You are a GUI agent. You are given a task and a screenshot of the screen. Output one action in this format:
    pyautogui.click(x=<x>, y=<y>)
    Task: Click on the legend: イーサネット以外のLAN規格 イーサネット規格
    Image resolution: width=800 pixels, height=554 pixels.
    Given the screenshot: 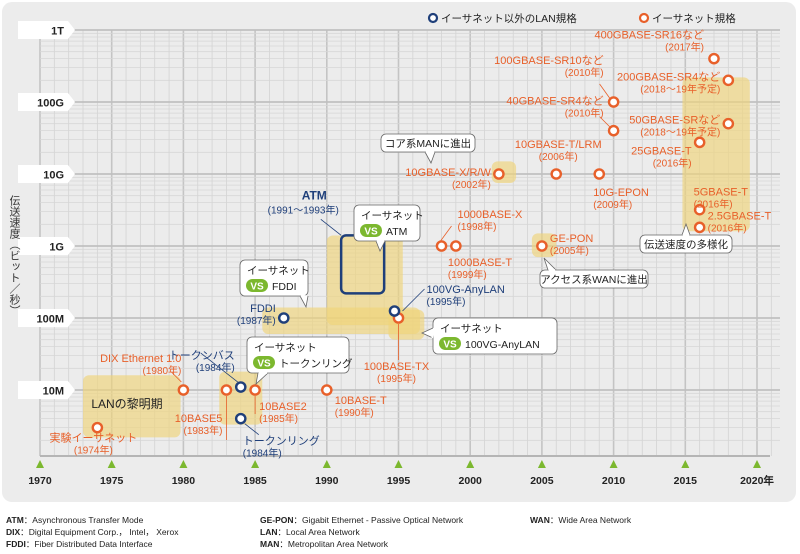 What is the action you would take?
    pyautogui.click(x=581, y=18)
    